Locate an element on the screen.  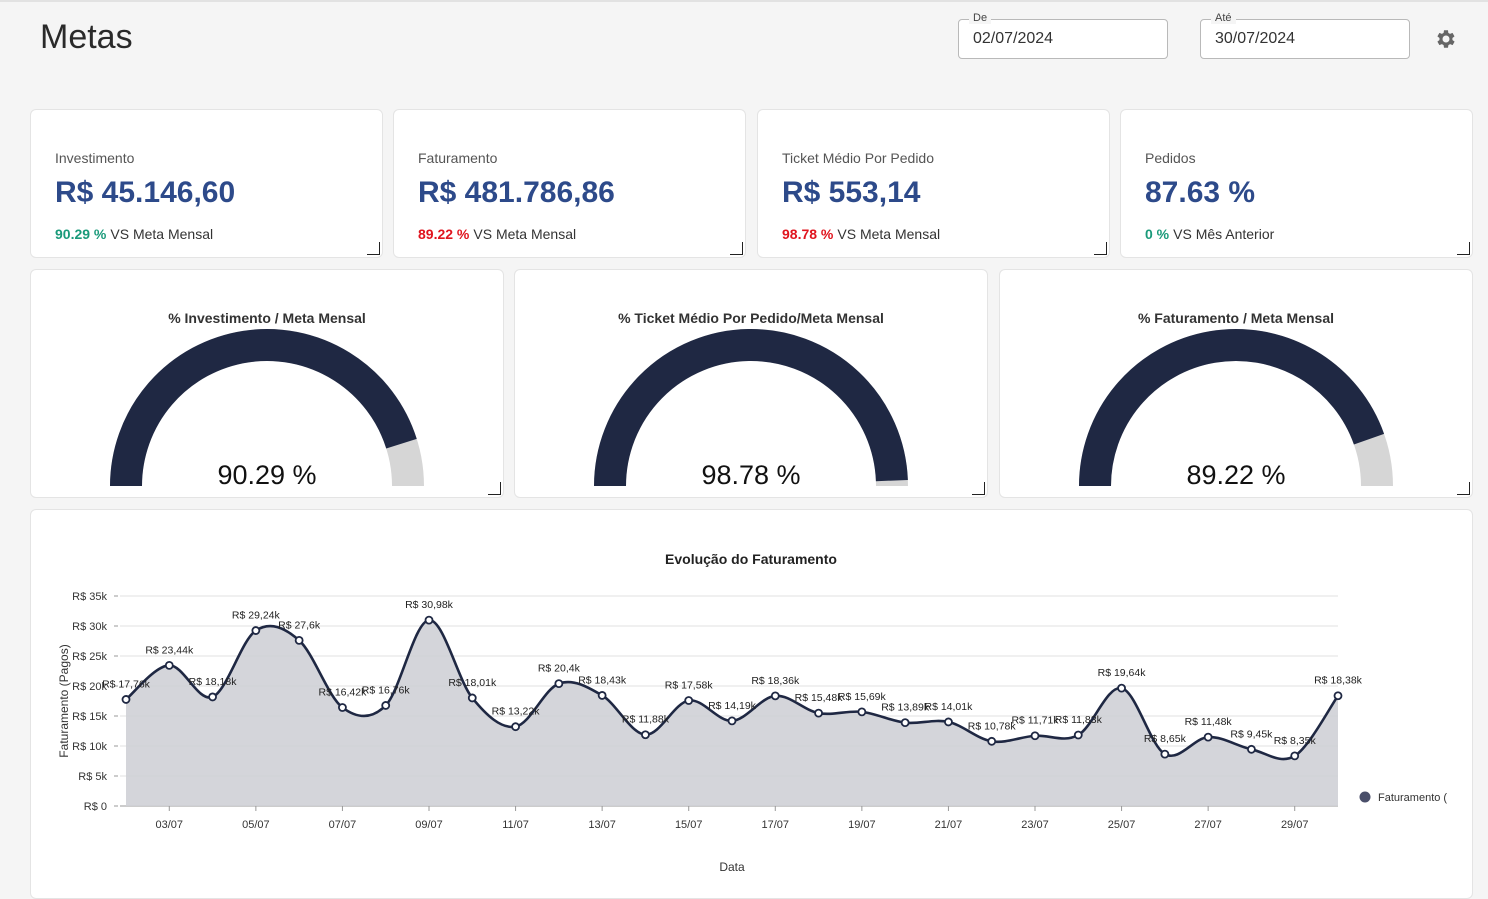
data-label: R$ 11,71k is located at coordinates (1035, 721).